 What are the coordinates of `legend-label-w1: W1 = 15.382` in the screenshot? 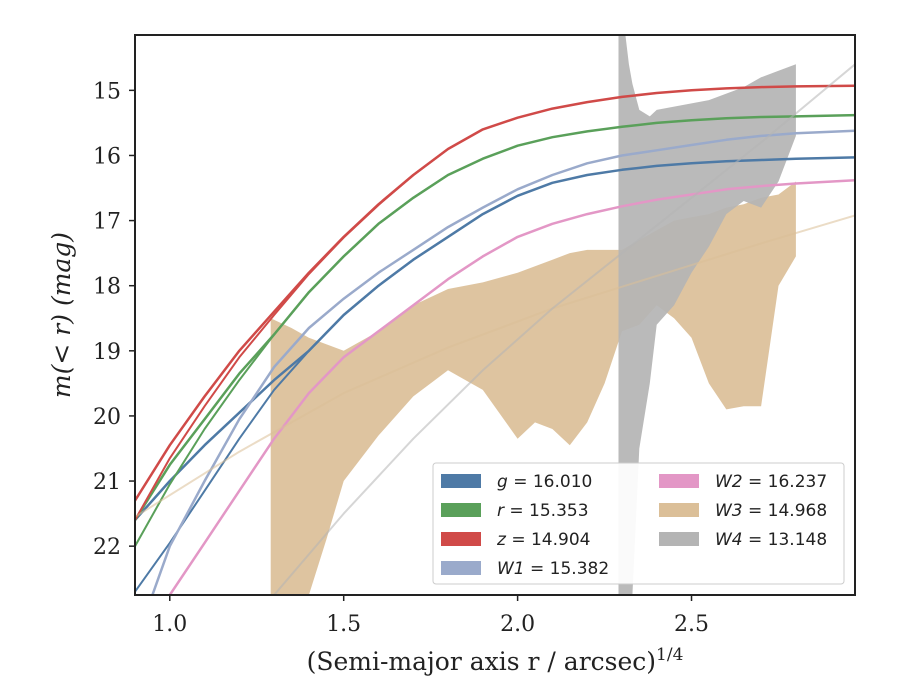 It's located at (553, 569).